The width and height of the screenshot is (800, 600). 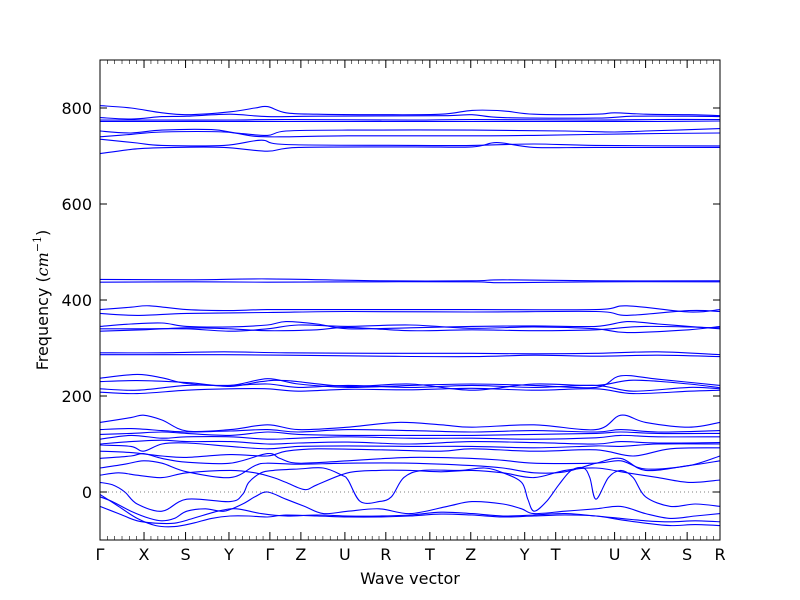 I want to click on y-label-prefix: Frequency (, so click(x=42, y=323).